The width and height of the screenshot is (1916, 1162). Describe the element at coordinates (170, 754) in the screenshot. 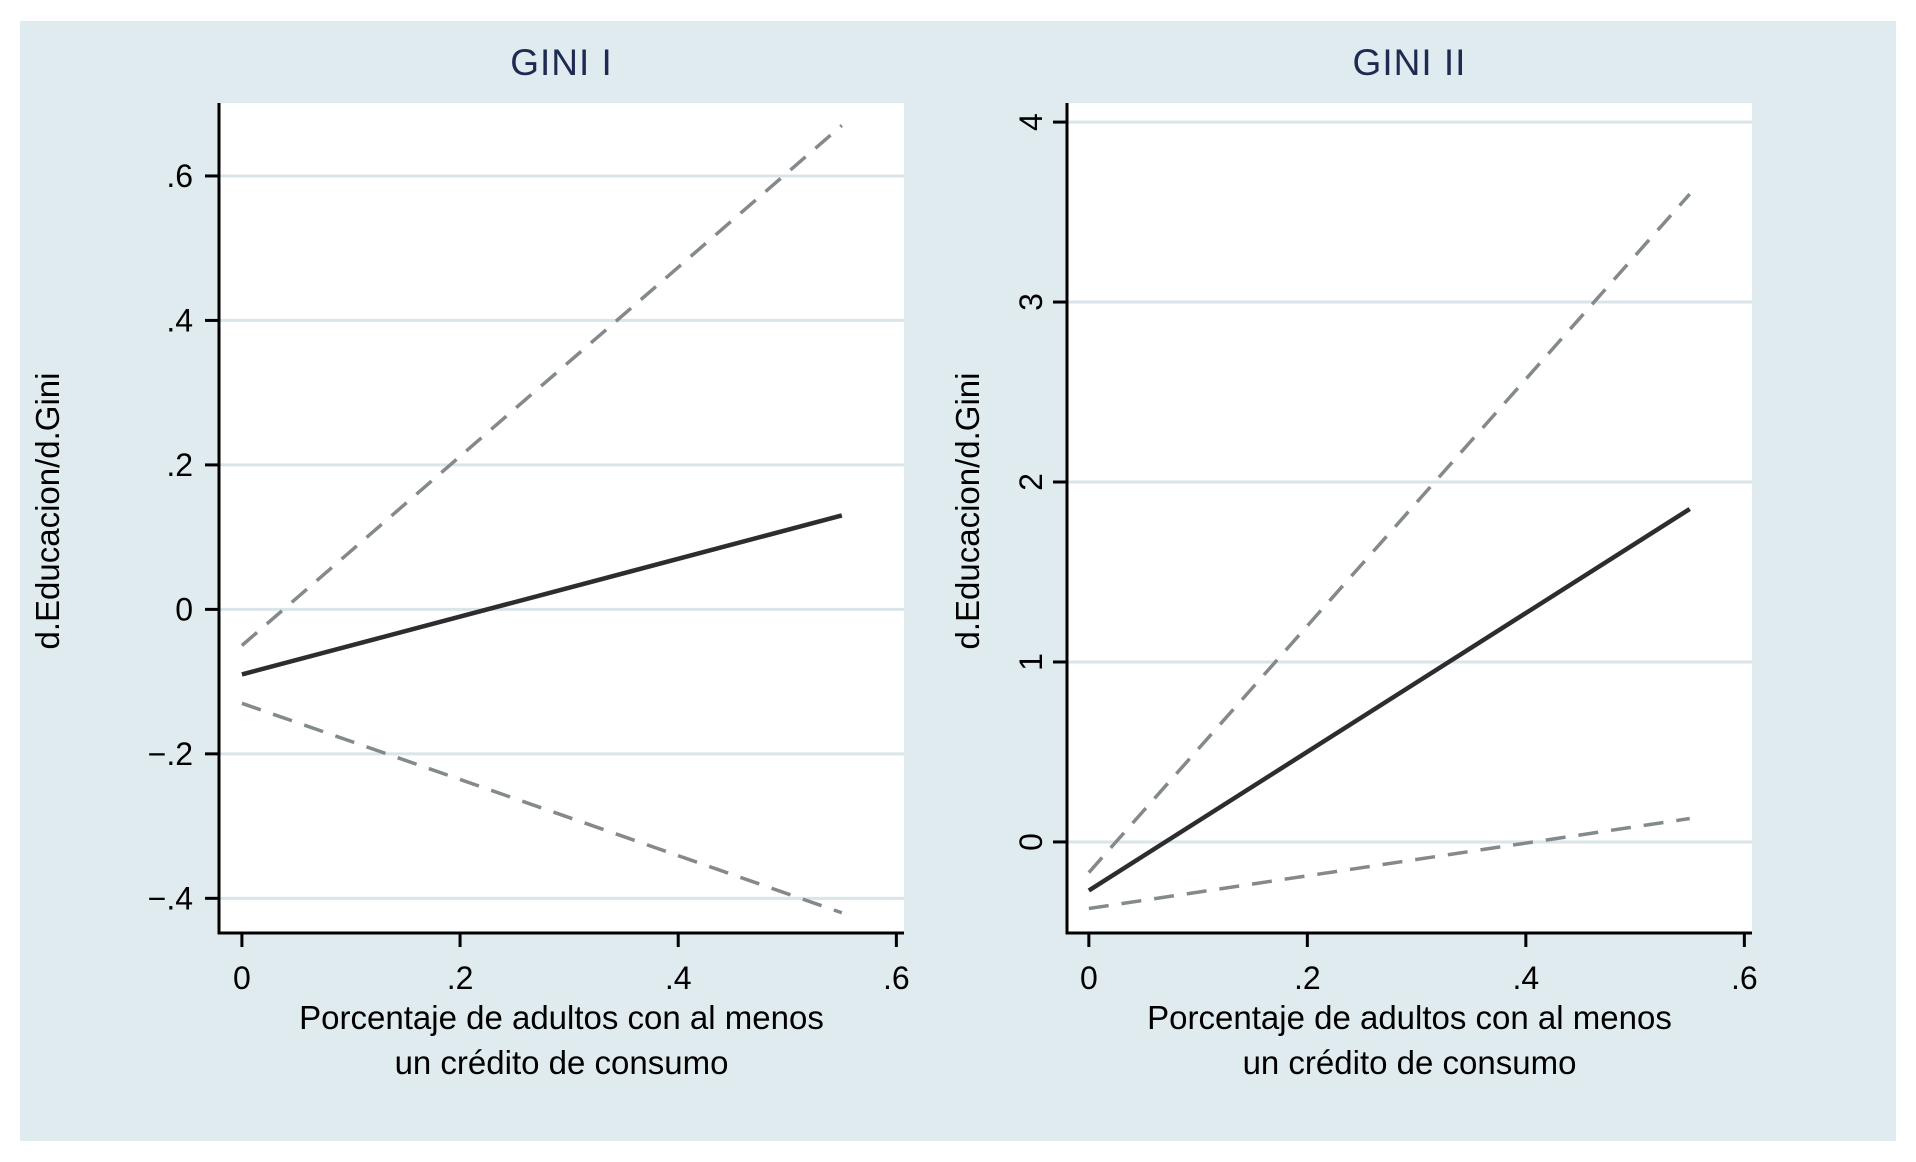

I see `y-tick-label: −.2` at that location.